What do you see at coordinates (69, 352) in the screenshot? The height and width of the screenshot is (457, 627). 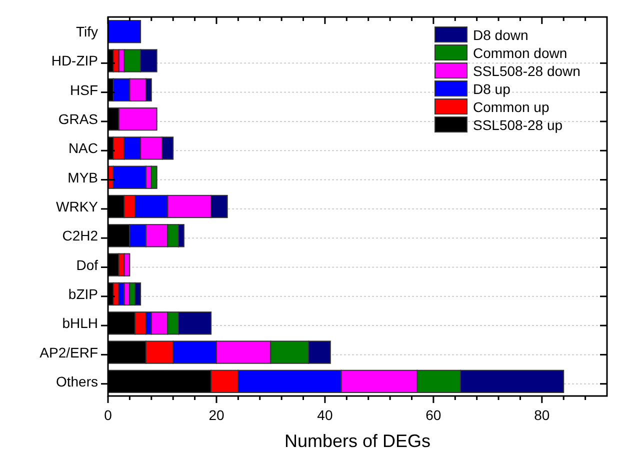 I see `y-tick-label: AP2/ERF` at bounding box center [69, 352].